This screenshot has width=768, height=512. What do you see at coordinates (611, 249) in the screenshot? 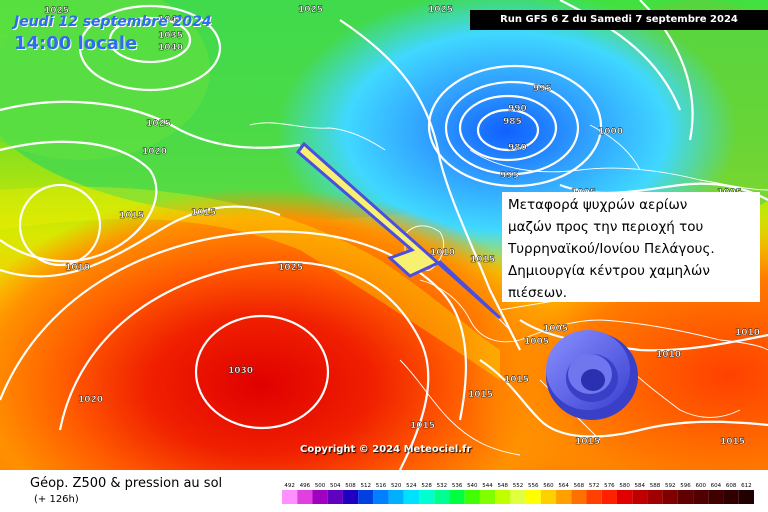
I see `annotation-line: Τυρρηναϊκού/Ιονίου Πελάγους.` at bounding box center [611, 249].